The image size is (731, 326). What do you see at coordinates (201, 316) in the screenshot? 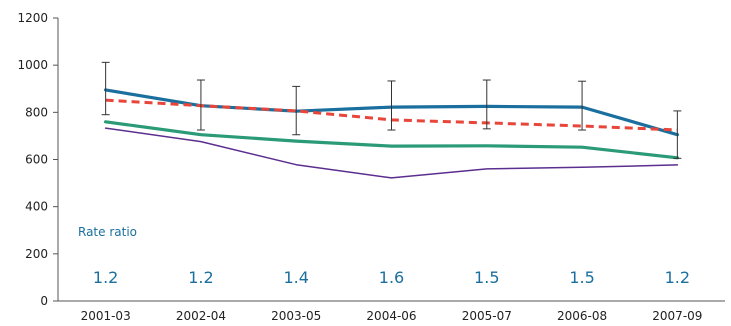
I see `x-tick-label: 2002-04` at bounding box center [201, 316].